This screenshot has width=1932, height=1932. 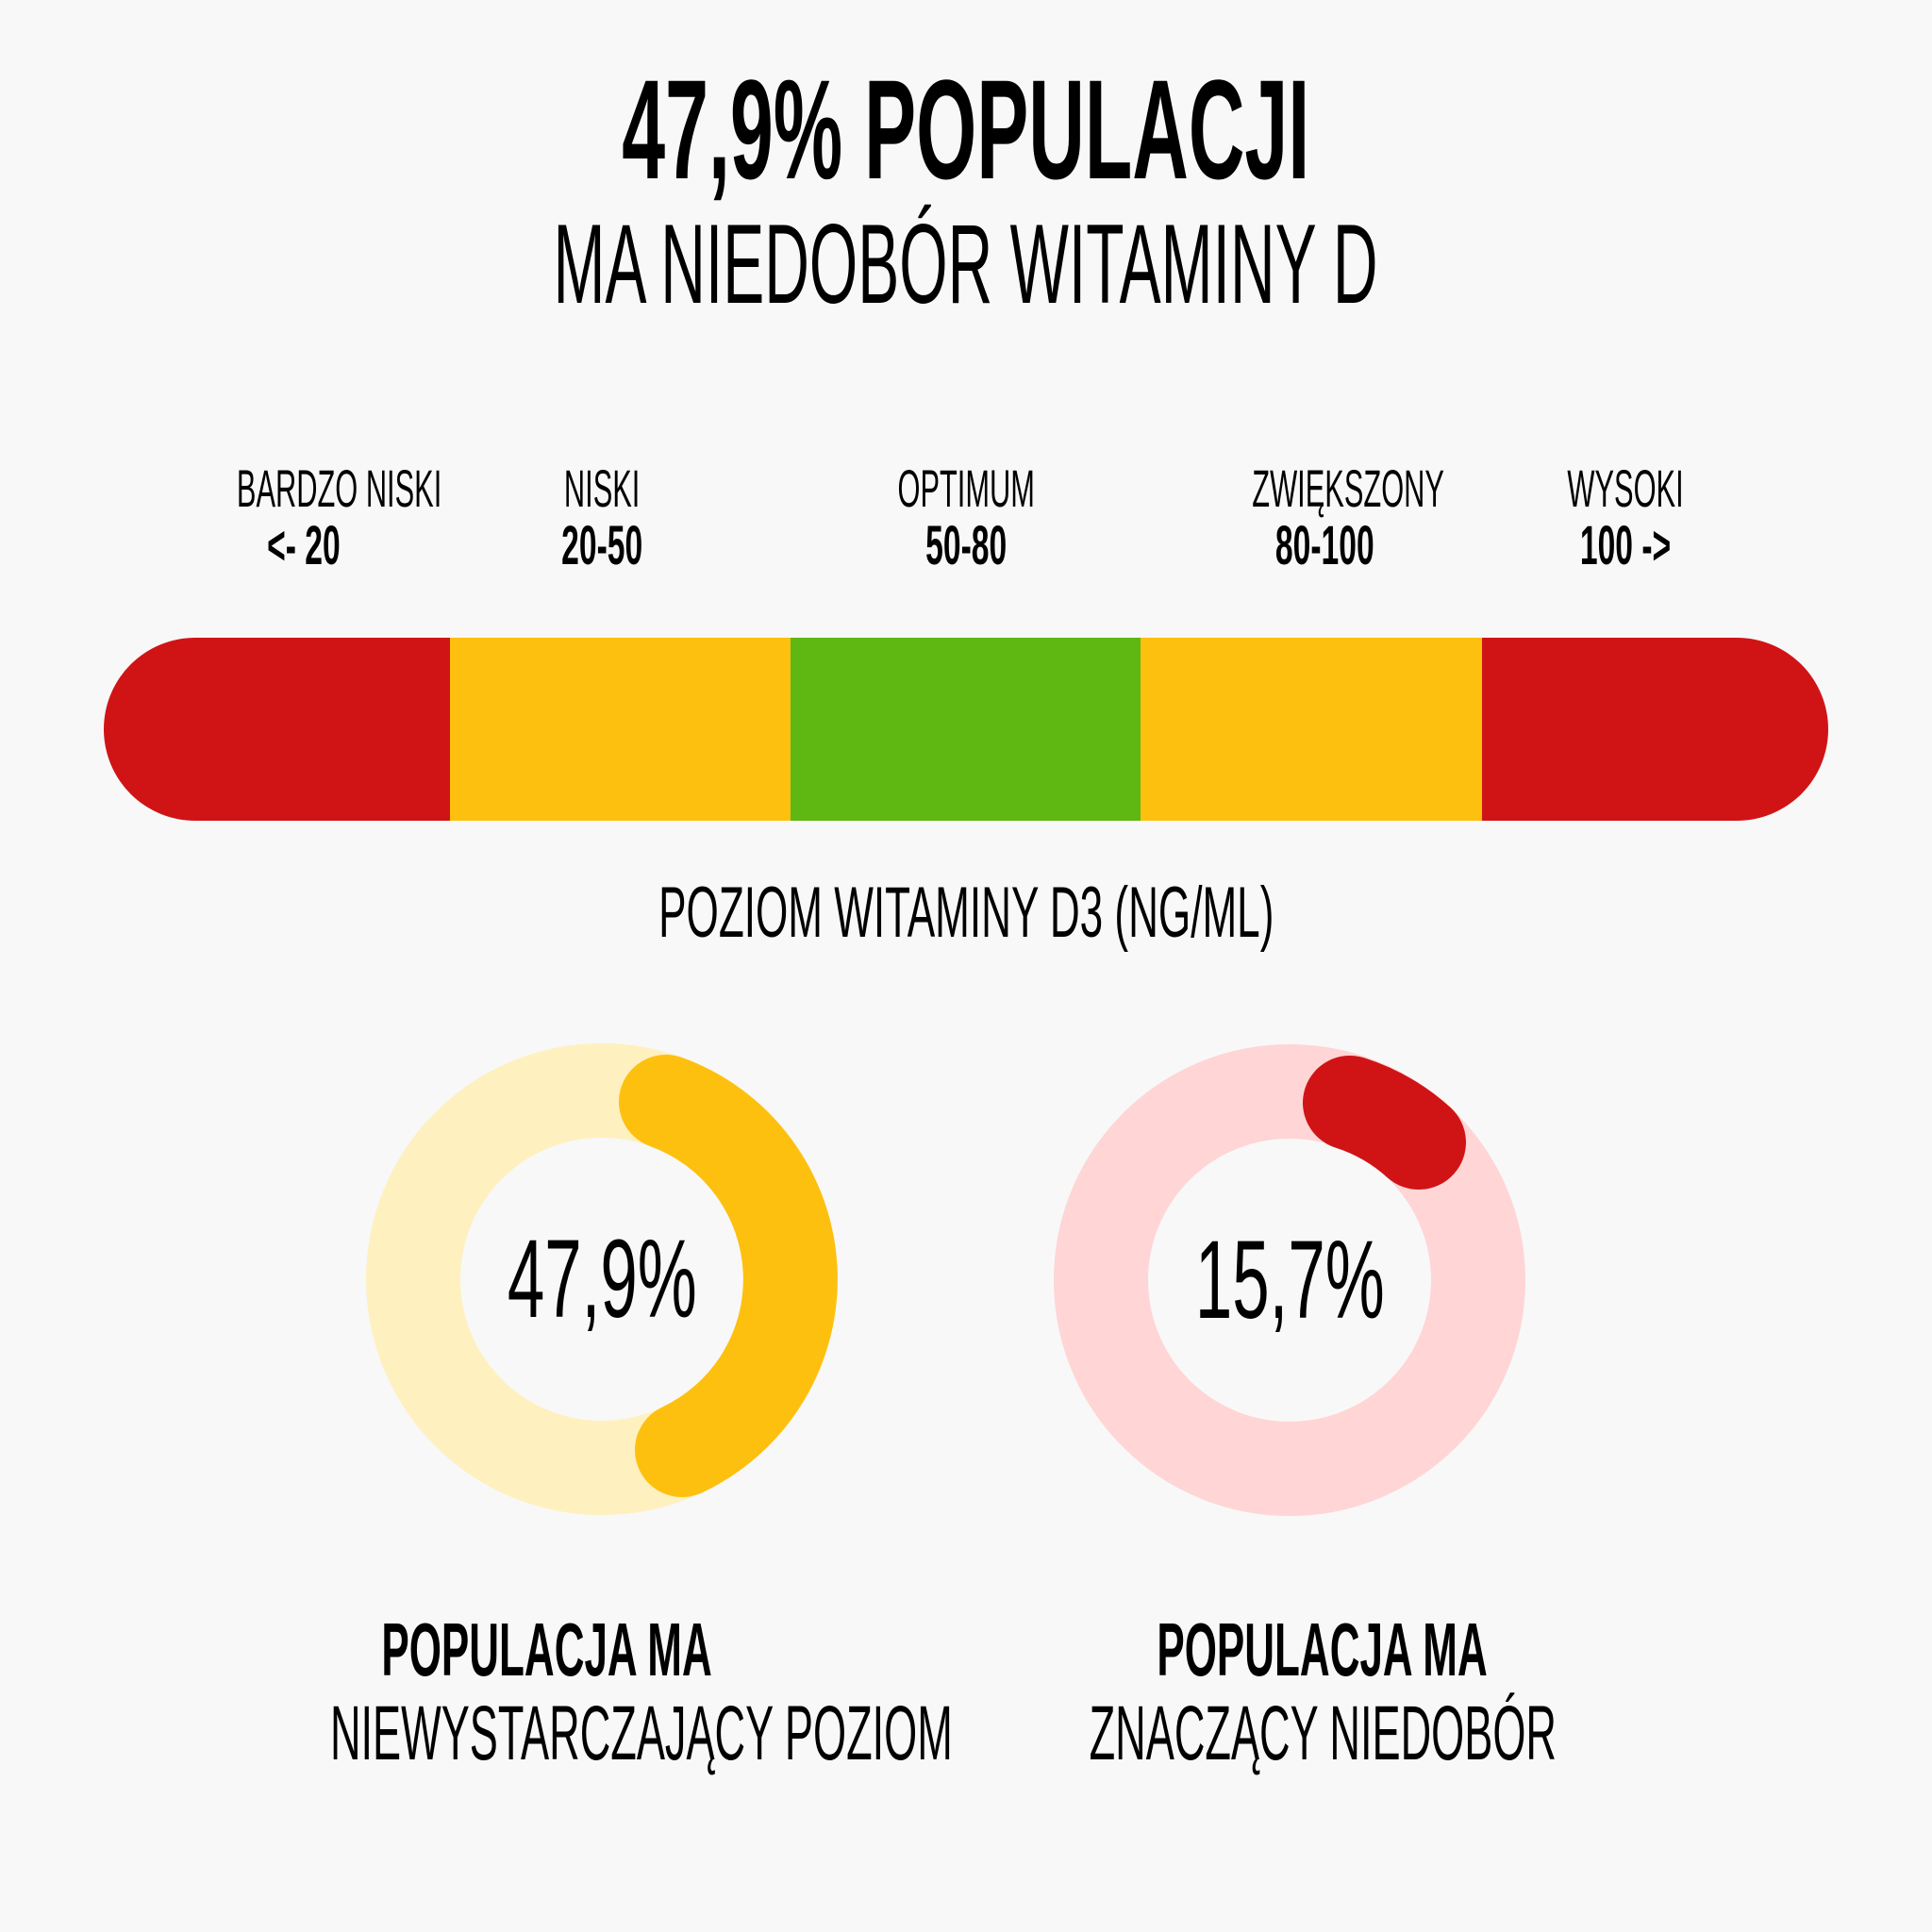 I want to click on donut-significant-deficiency: 15,7%, so click(x=1290, y=1280).